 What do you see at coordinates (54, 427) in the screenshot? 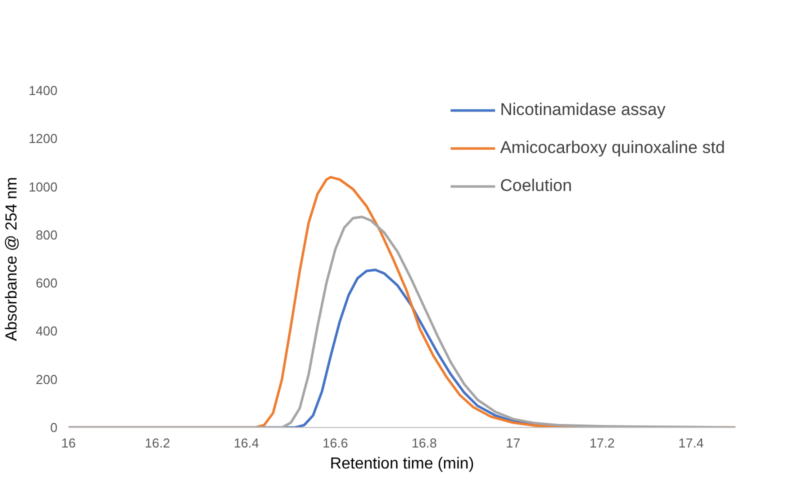
I see `y-tick-label: 0` at bounding box center [54, 427].